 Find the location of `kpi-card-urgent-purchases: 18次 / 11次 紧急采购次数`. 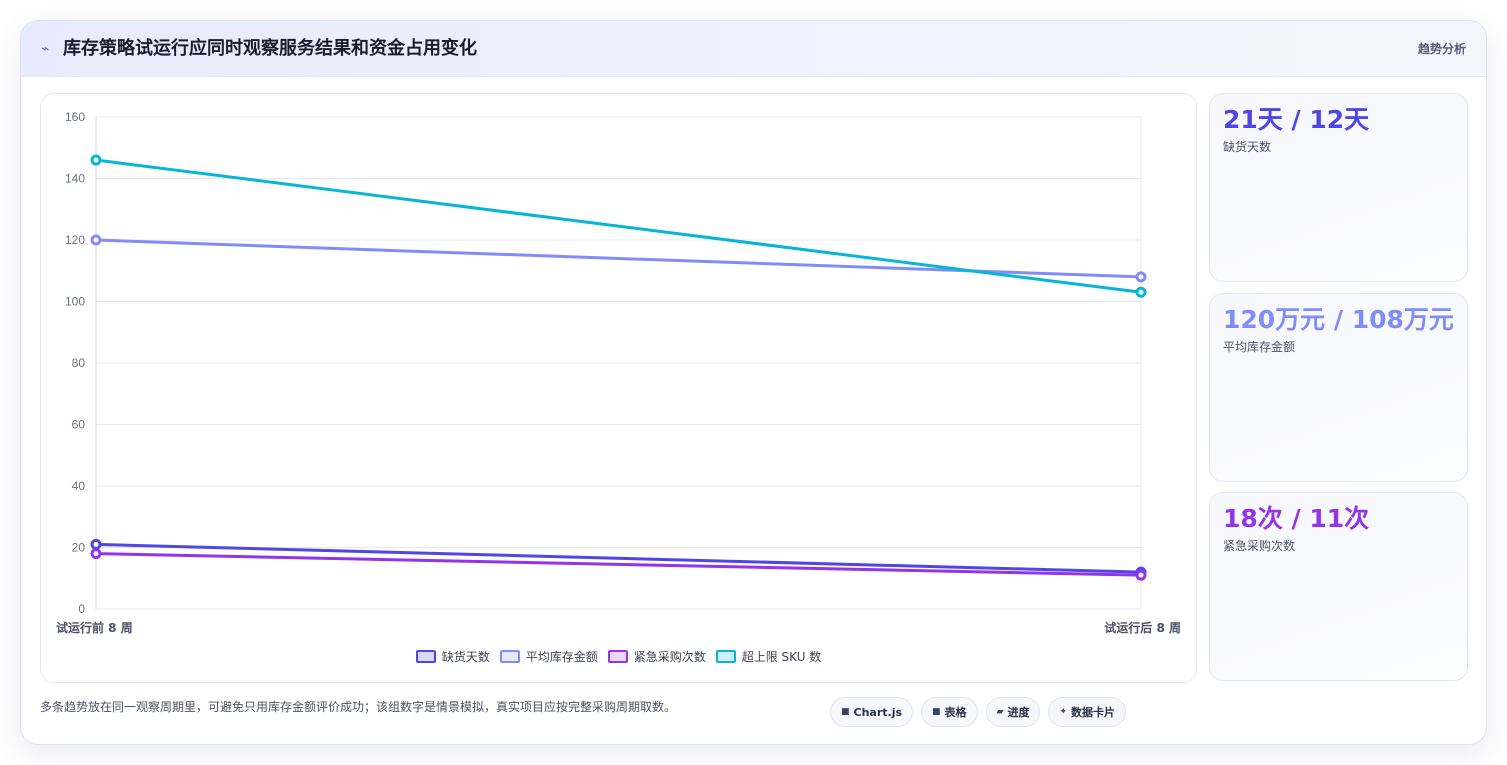

kpi-card-urgent-purchases: 18次 / 11次 紧急采购次数 is located at coordinates (1338, 586).